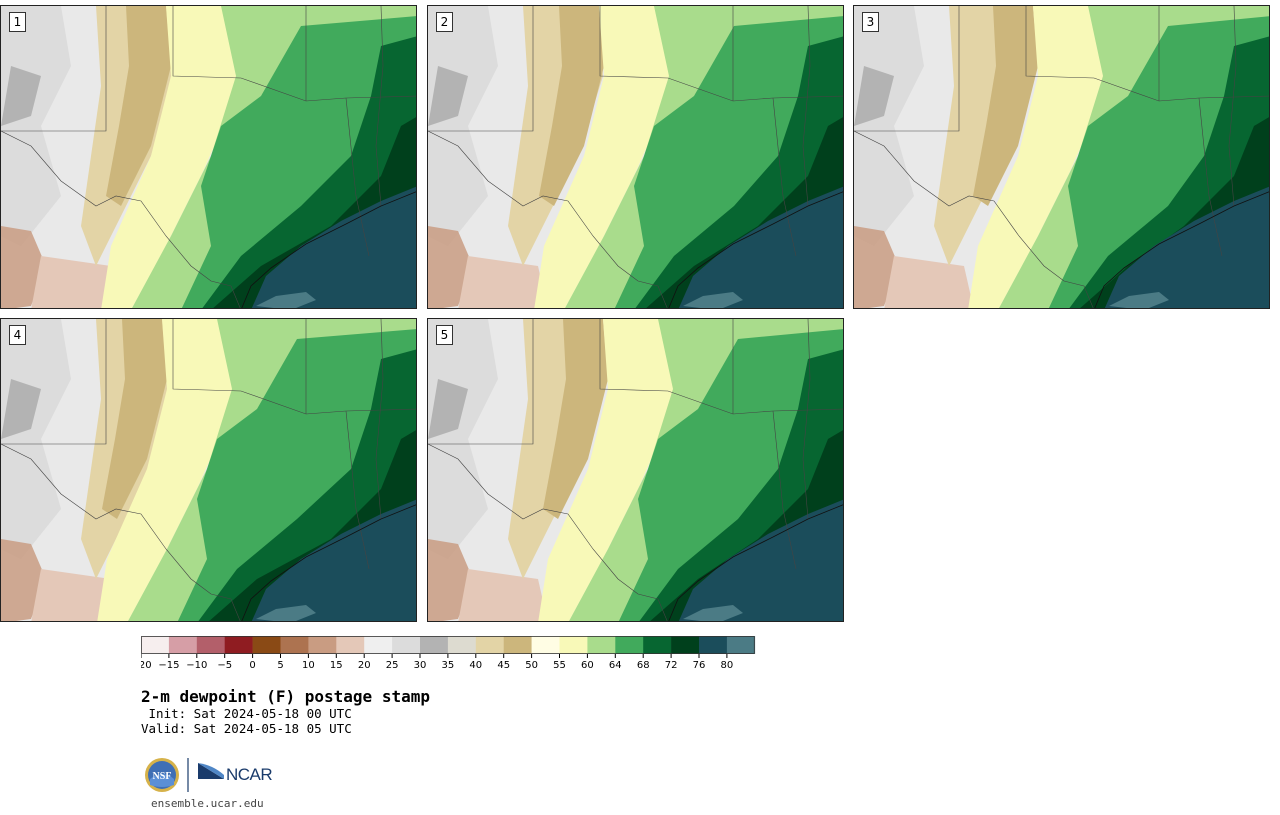 The height and width of the screenshot is (815, 1280). I want to click on map-panel-1: 1, so click(208, 157).